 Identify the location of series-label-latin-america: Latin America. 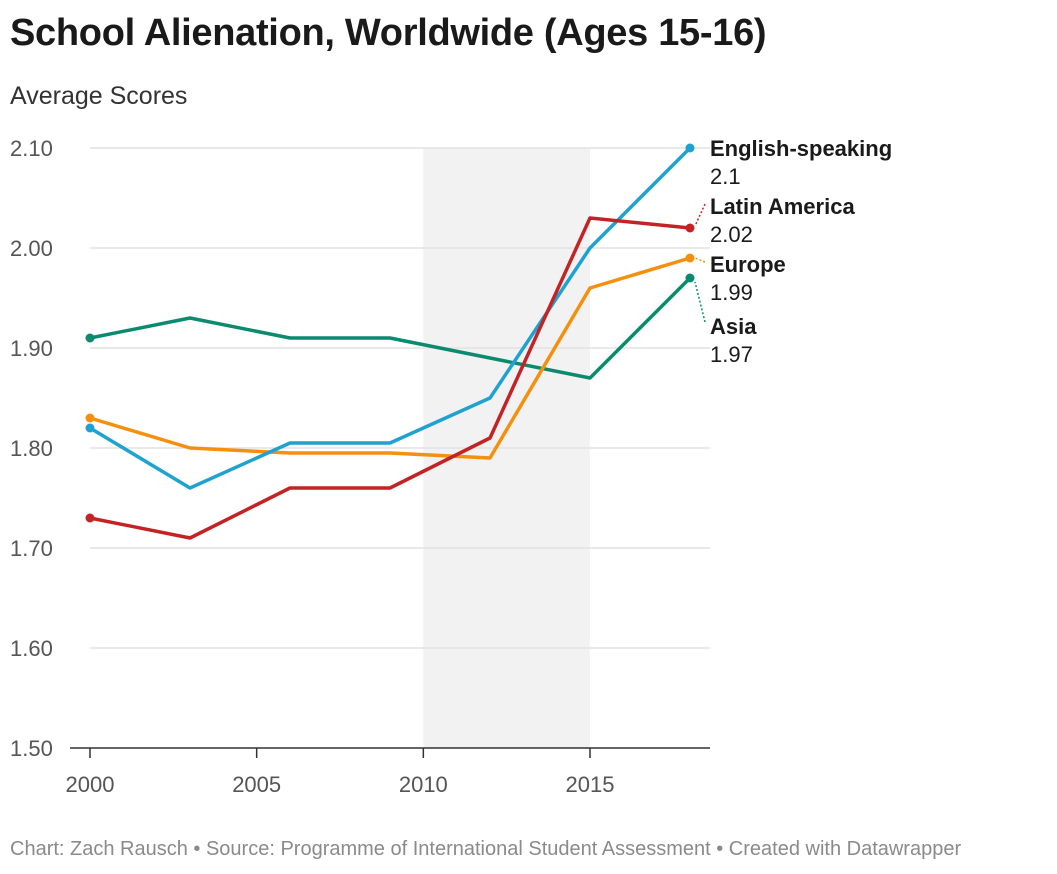
(782, 206).